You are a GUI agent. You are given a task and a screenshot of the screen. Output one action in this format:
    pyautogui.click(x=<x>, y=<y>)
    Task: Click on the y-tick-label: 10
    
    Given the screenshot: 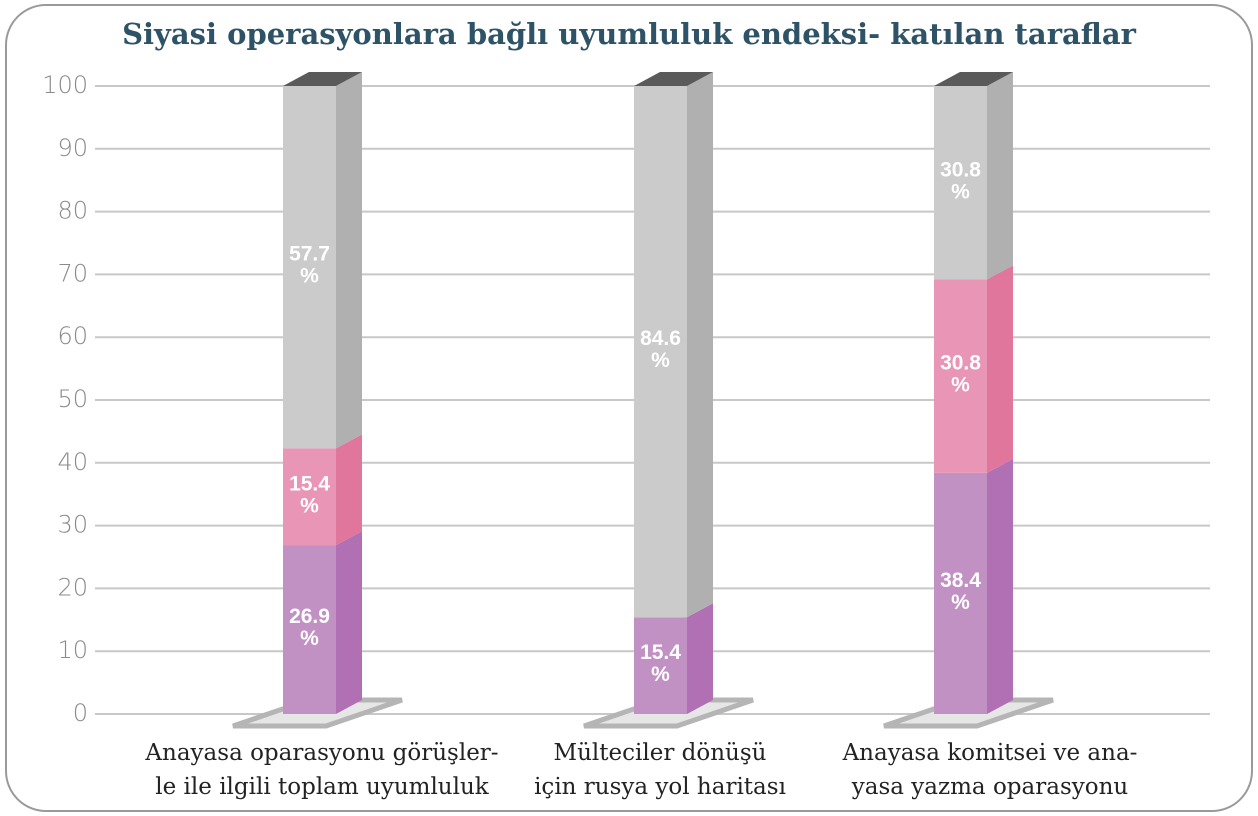 What is the action you would take?
    pyautogui.click(x=72, y=650)
    